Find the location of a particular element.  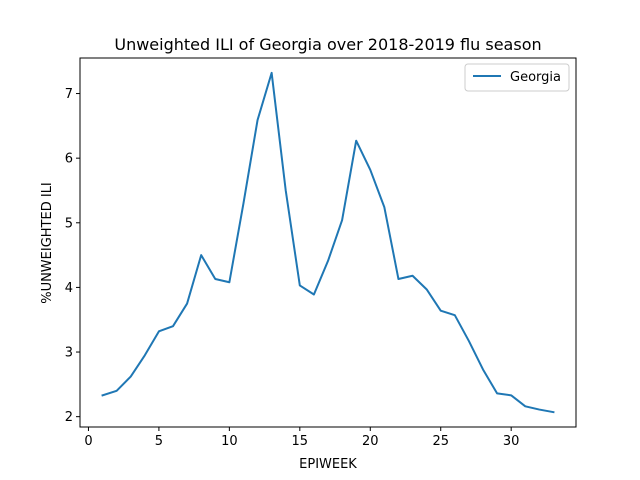

legend: Georgia is located at coordinates (517, 77).